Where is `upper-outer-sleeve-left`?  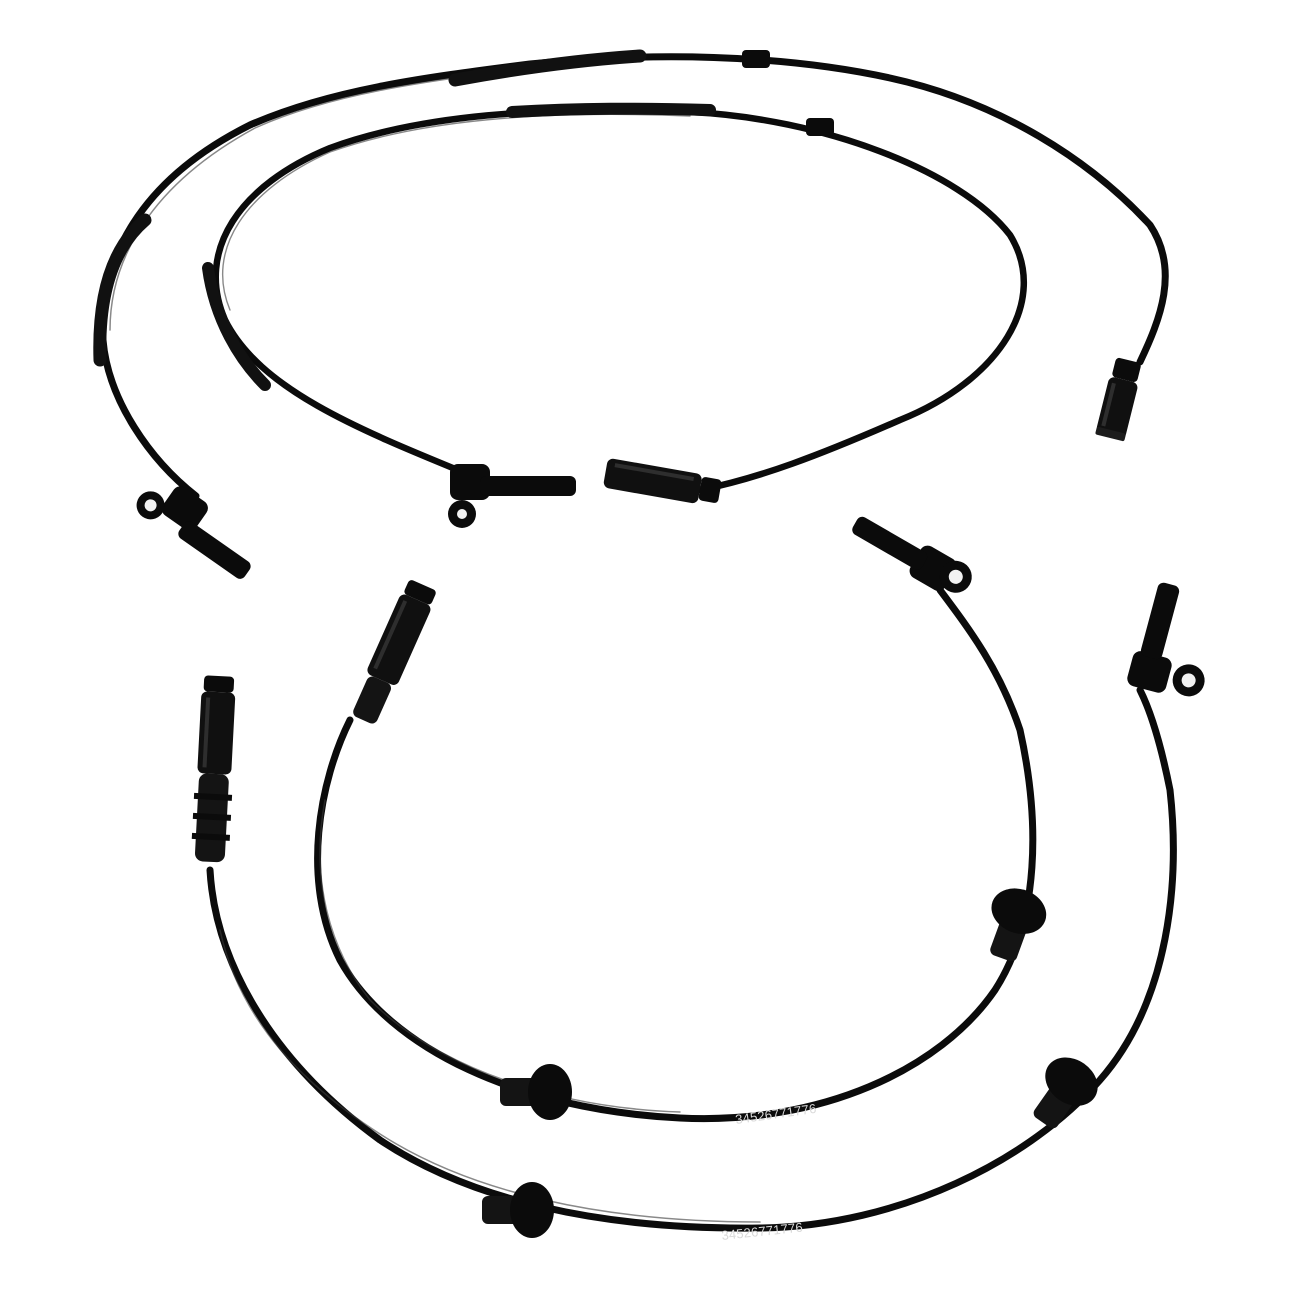
upper-outer-sleeve-left is located at coordinates (122, 290).